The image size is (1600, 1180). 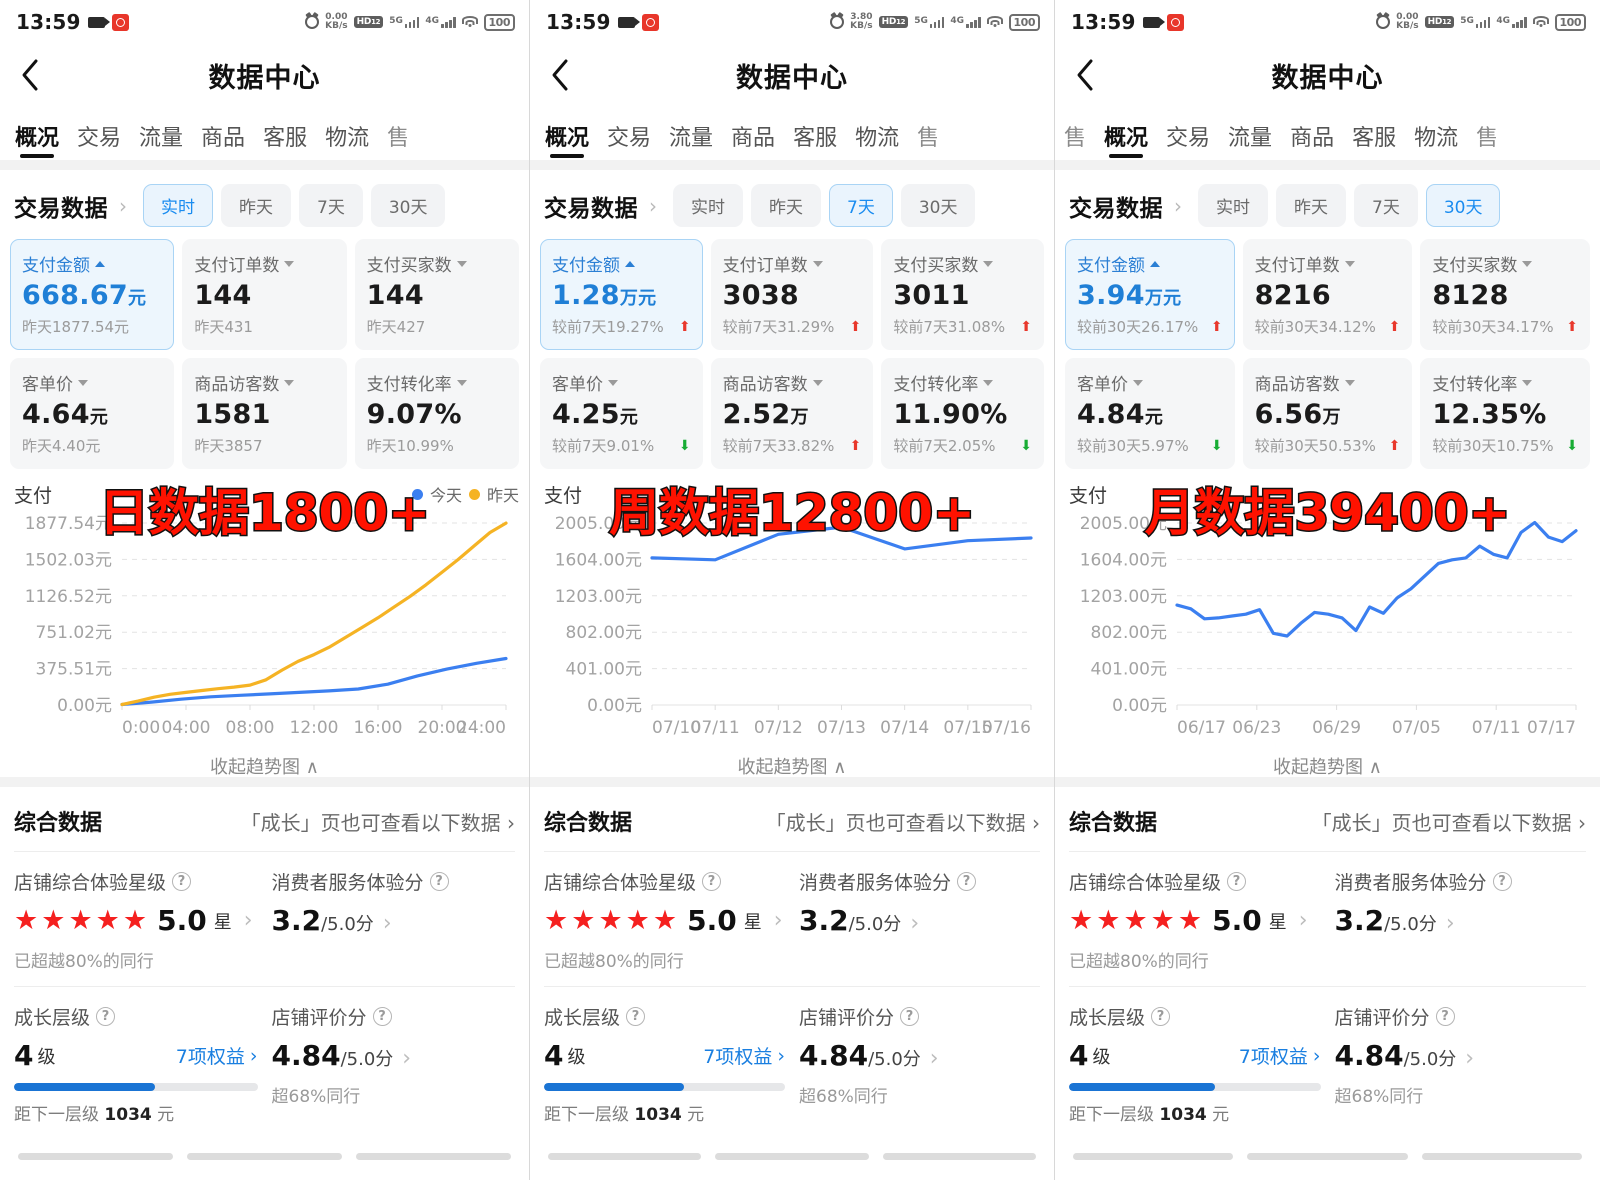 I want to click on metric-card-支付转化率: 支付转化率 12.35% 较前30天10.75% ⬇, so click(x=1505, y=413).